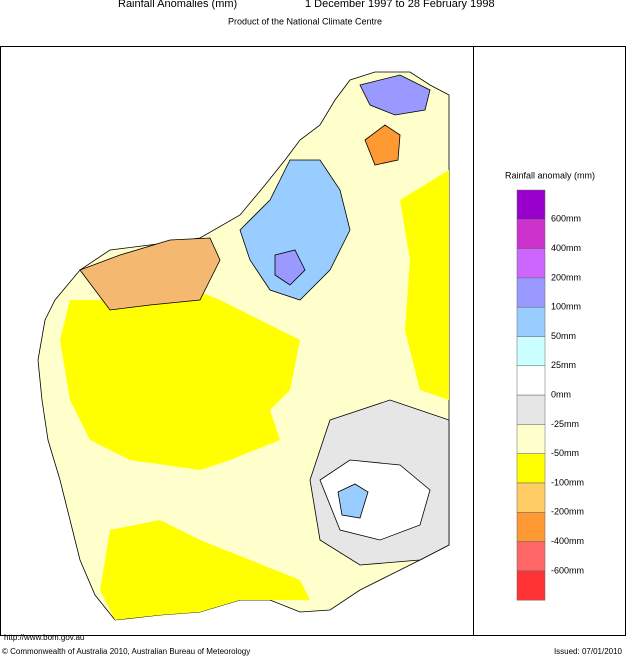 This screenshot has height=658, width=626. What do you see at coordinates (567, 570) in the screenshot?
I see `legend-label: -600mm` at bounding box center [567, 570].